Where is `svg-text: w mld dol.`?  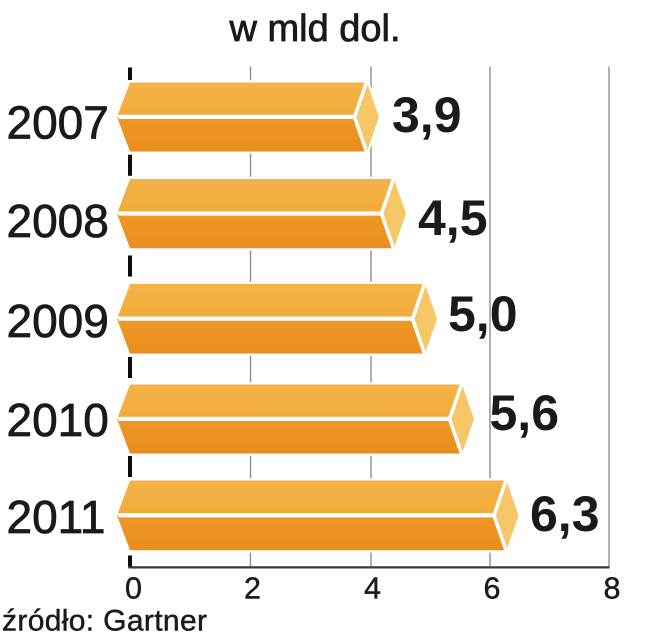
svg-text: w mld dol. is located at coordinates (314, 29).